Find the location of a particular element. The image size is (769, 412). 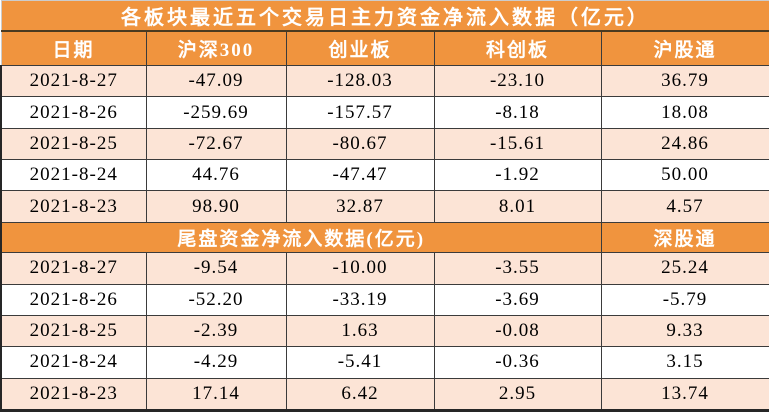

table-header-row: 日期 沪深300 创业板 科创板 沪股通 is located at coordinates (384, 48).